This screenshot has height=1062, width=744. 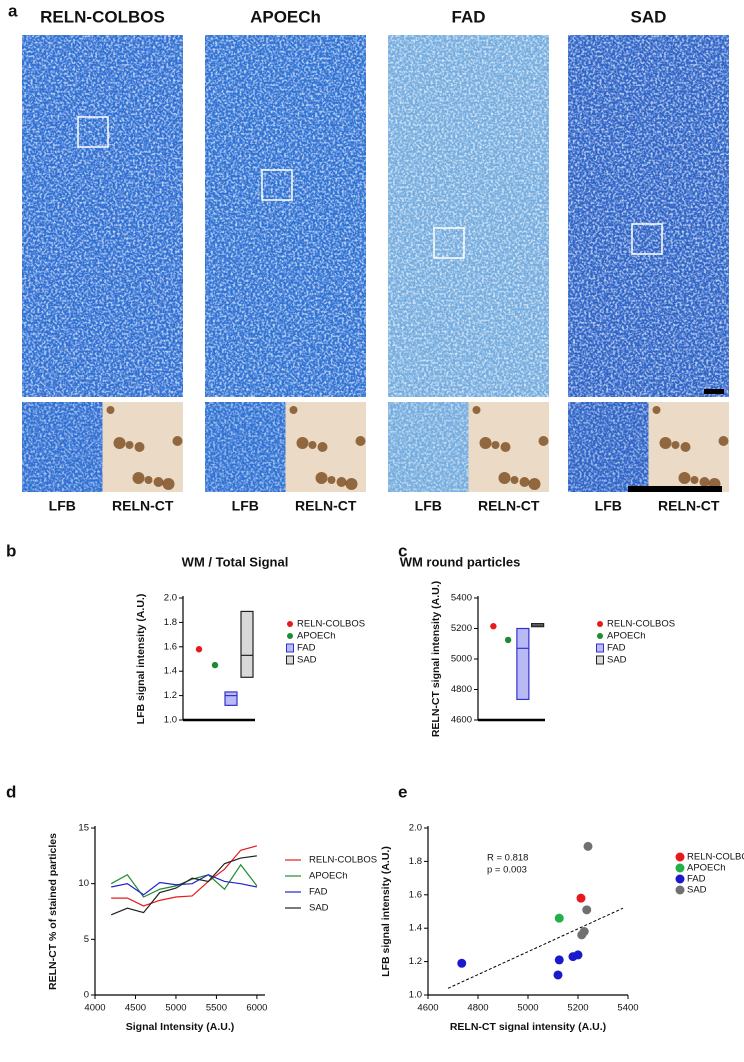 I want to click on image-title: RELN-COLBOS, so click(x=102, y=16).